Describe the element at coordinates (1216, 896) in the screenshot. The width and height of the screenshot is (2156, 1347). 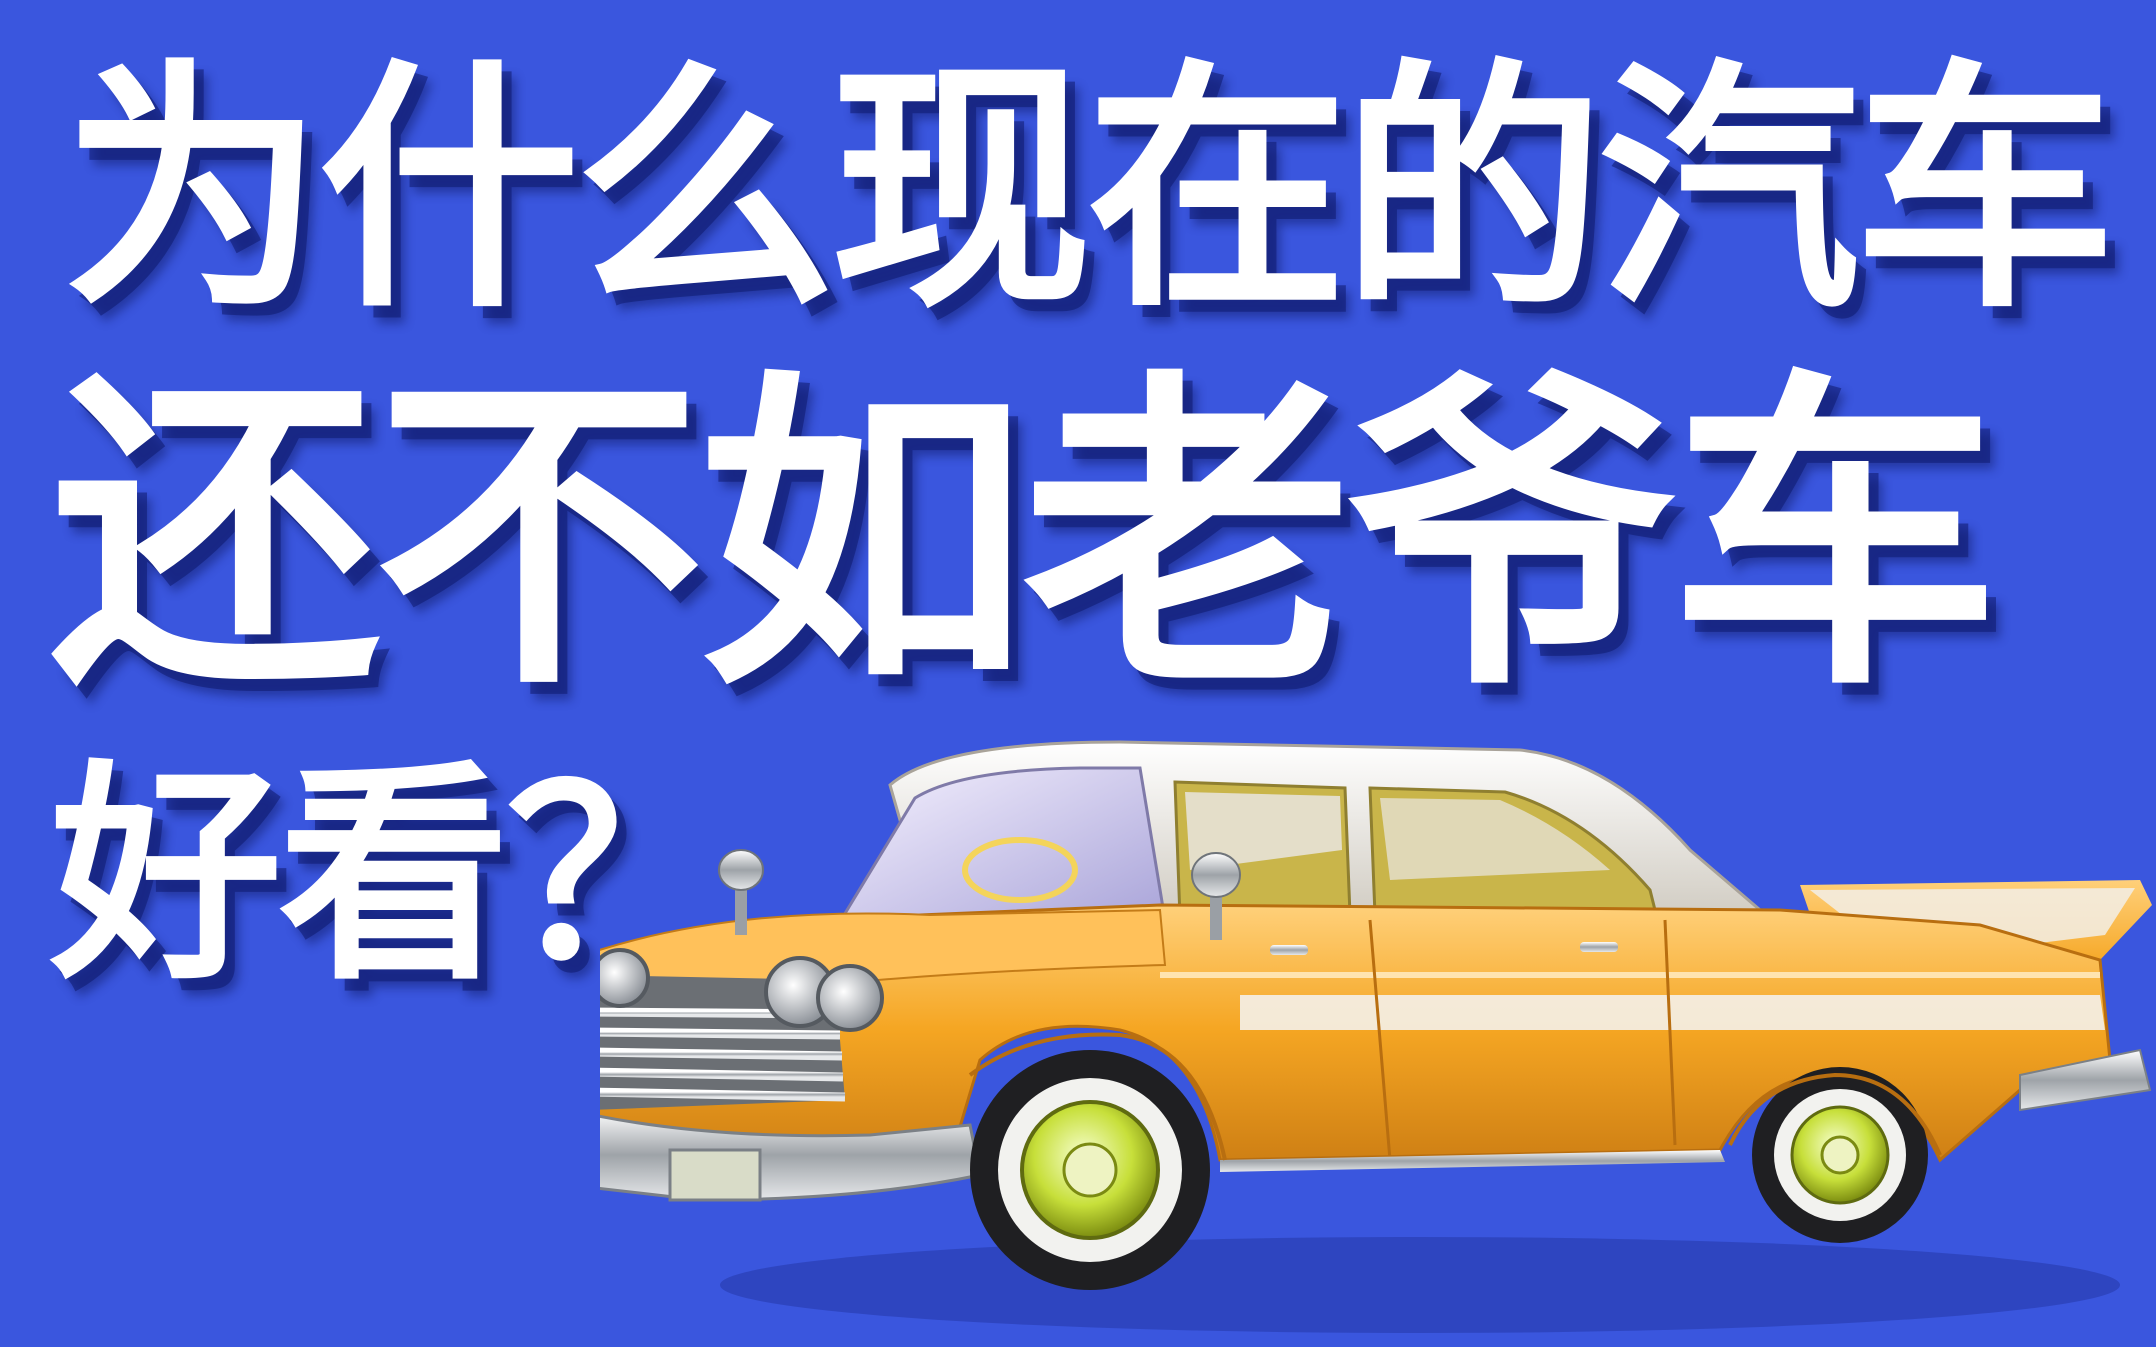
I see `right-mirror-icon` at that location.